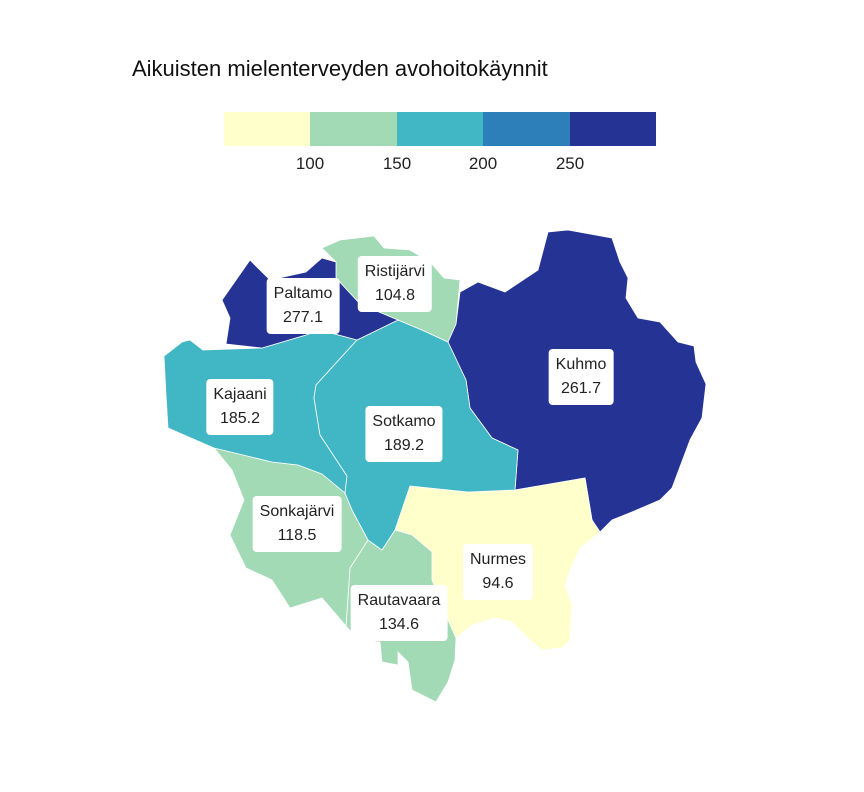 The image size is (864, 792). Describe the element at coordinates (399, 613) in the screenshot. I see `region-label-rautavaara: Rautavaara 134.6` at that location.